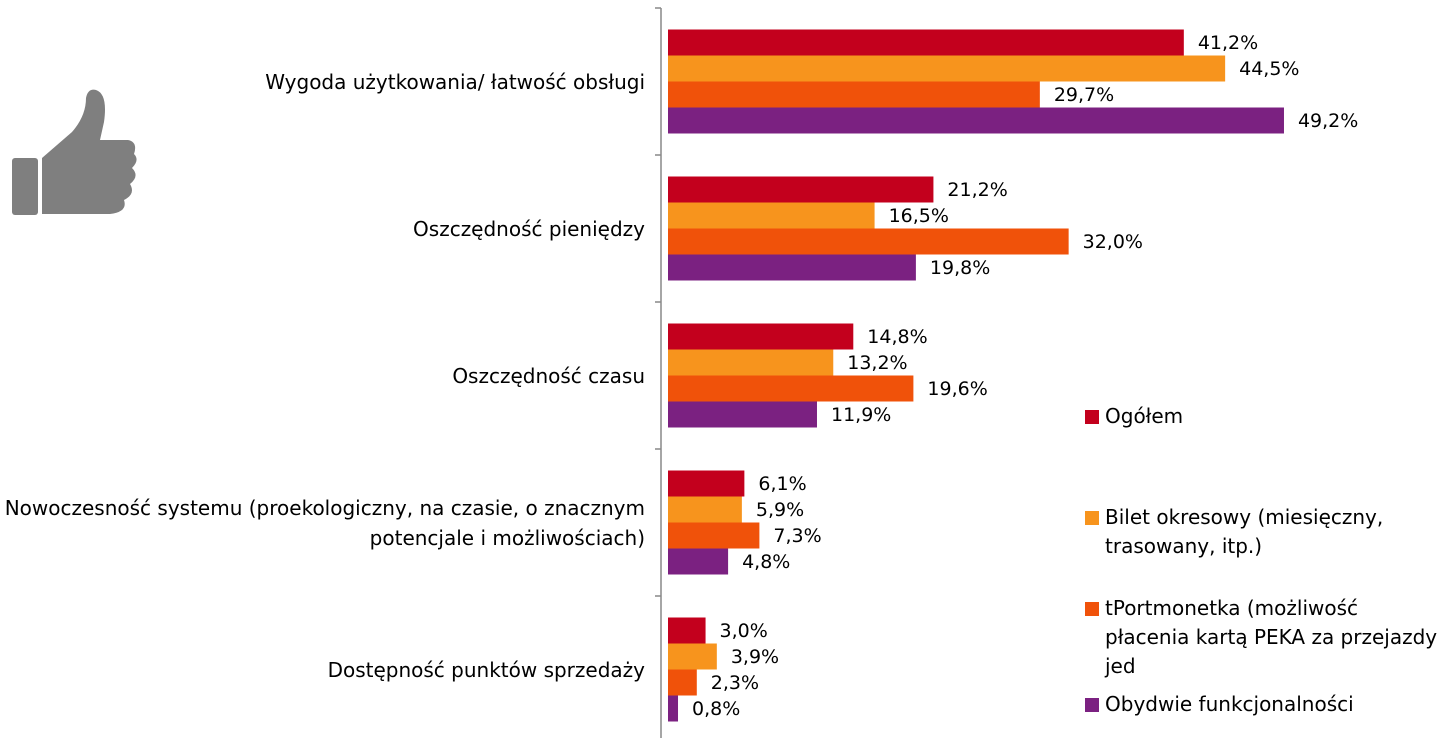  Describe the element at coordinates (1328, 121) in the screenshot. I see `value-label: 49,2%` at that location.